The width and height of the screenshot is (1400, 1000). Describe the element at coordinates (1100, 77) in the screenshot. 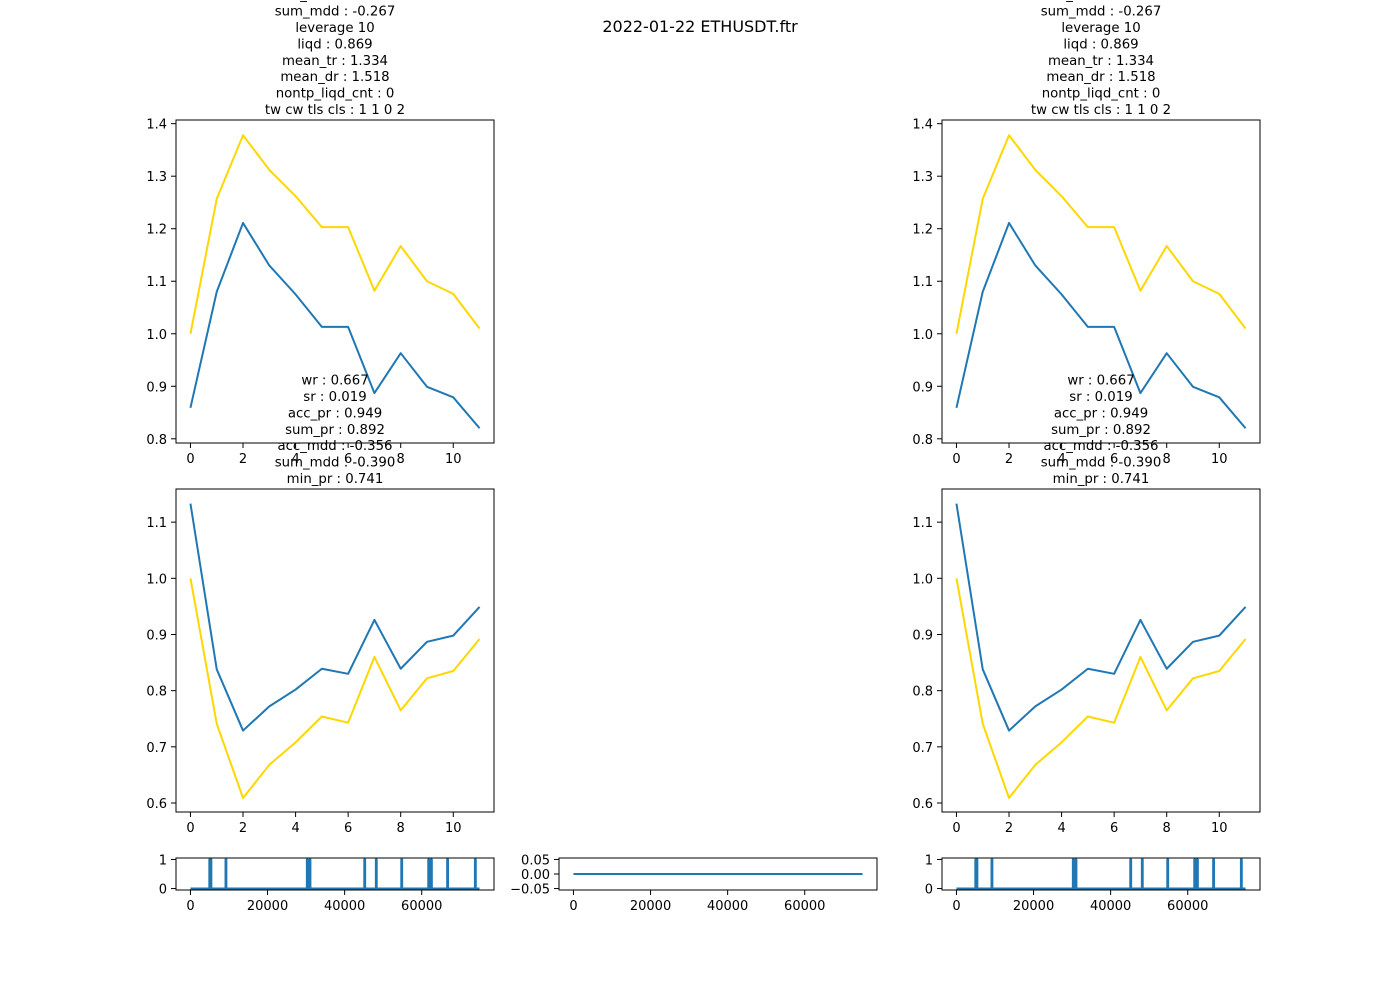

I see `axes-title-line: mean_dr : 1.518` at that location.